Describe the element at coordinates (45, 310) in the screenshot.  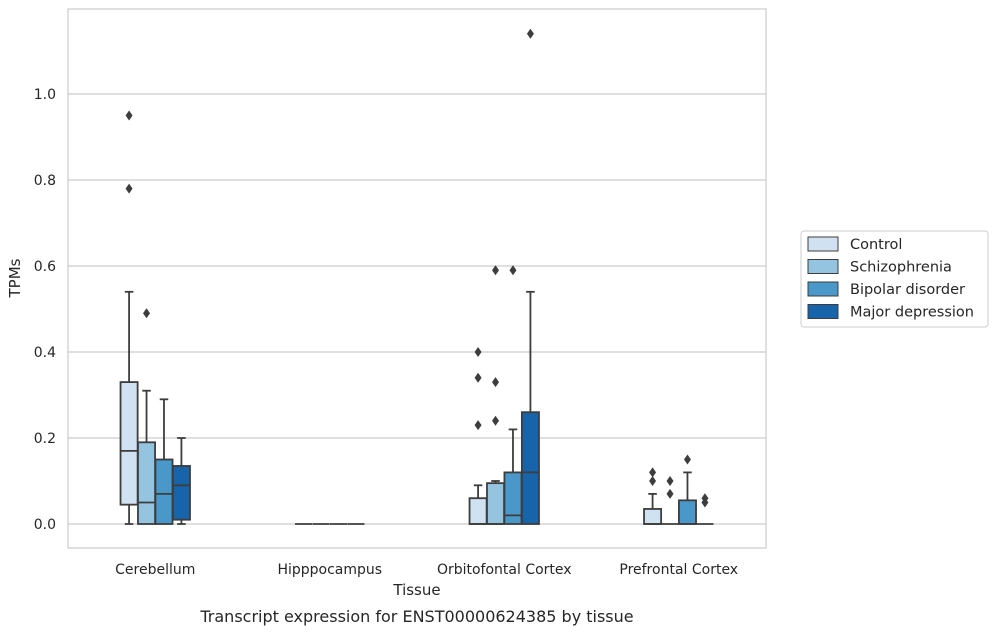
I see `y-tick-labels: 0.0 0.2 0.4 0.6 0.8 1.0` at that location.